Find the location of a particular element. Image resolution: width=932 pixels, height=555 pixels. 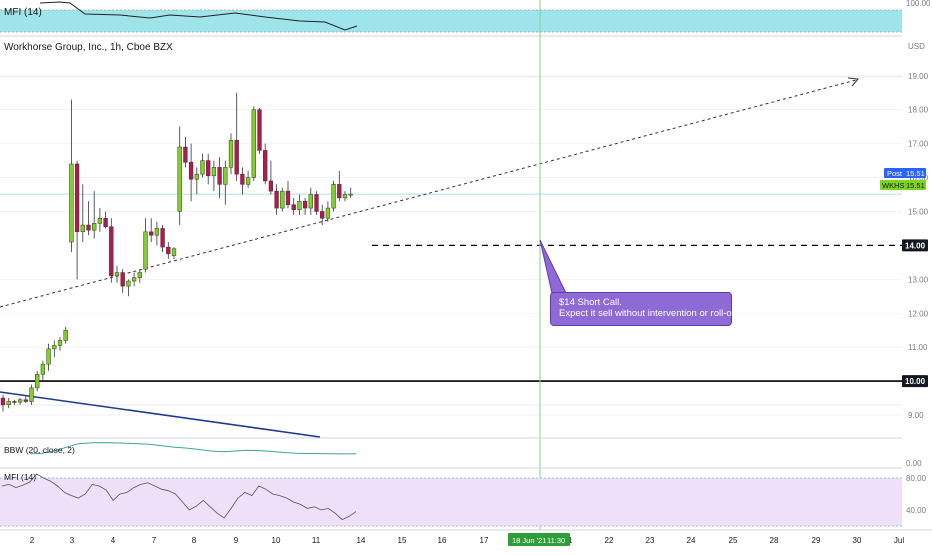

level-14-badge is located at coordinates (915, 245).